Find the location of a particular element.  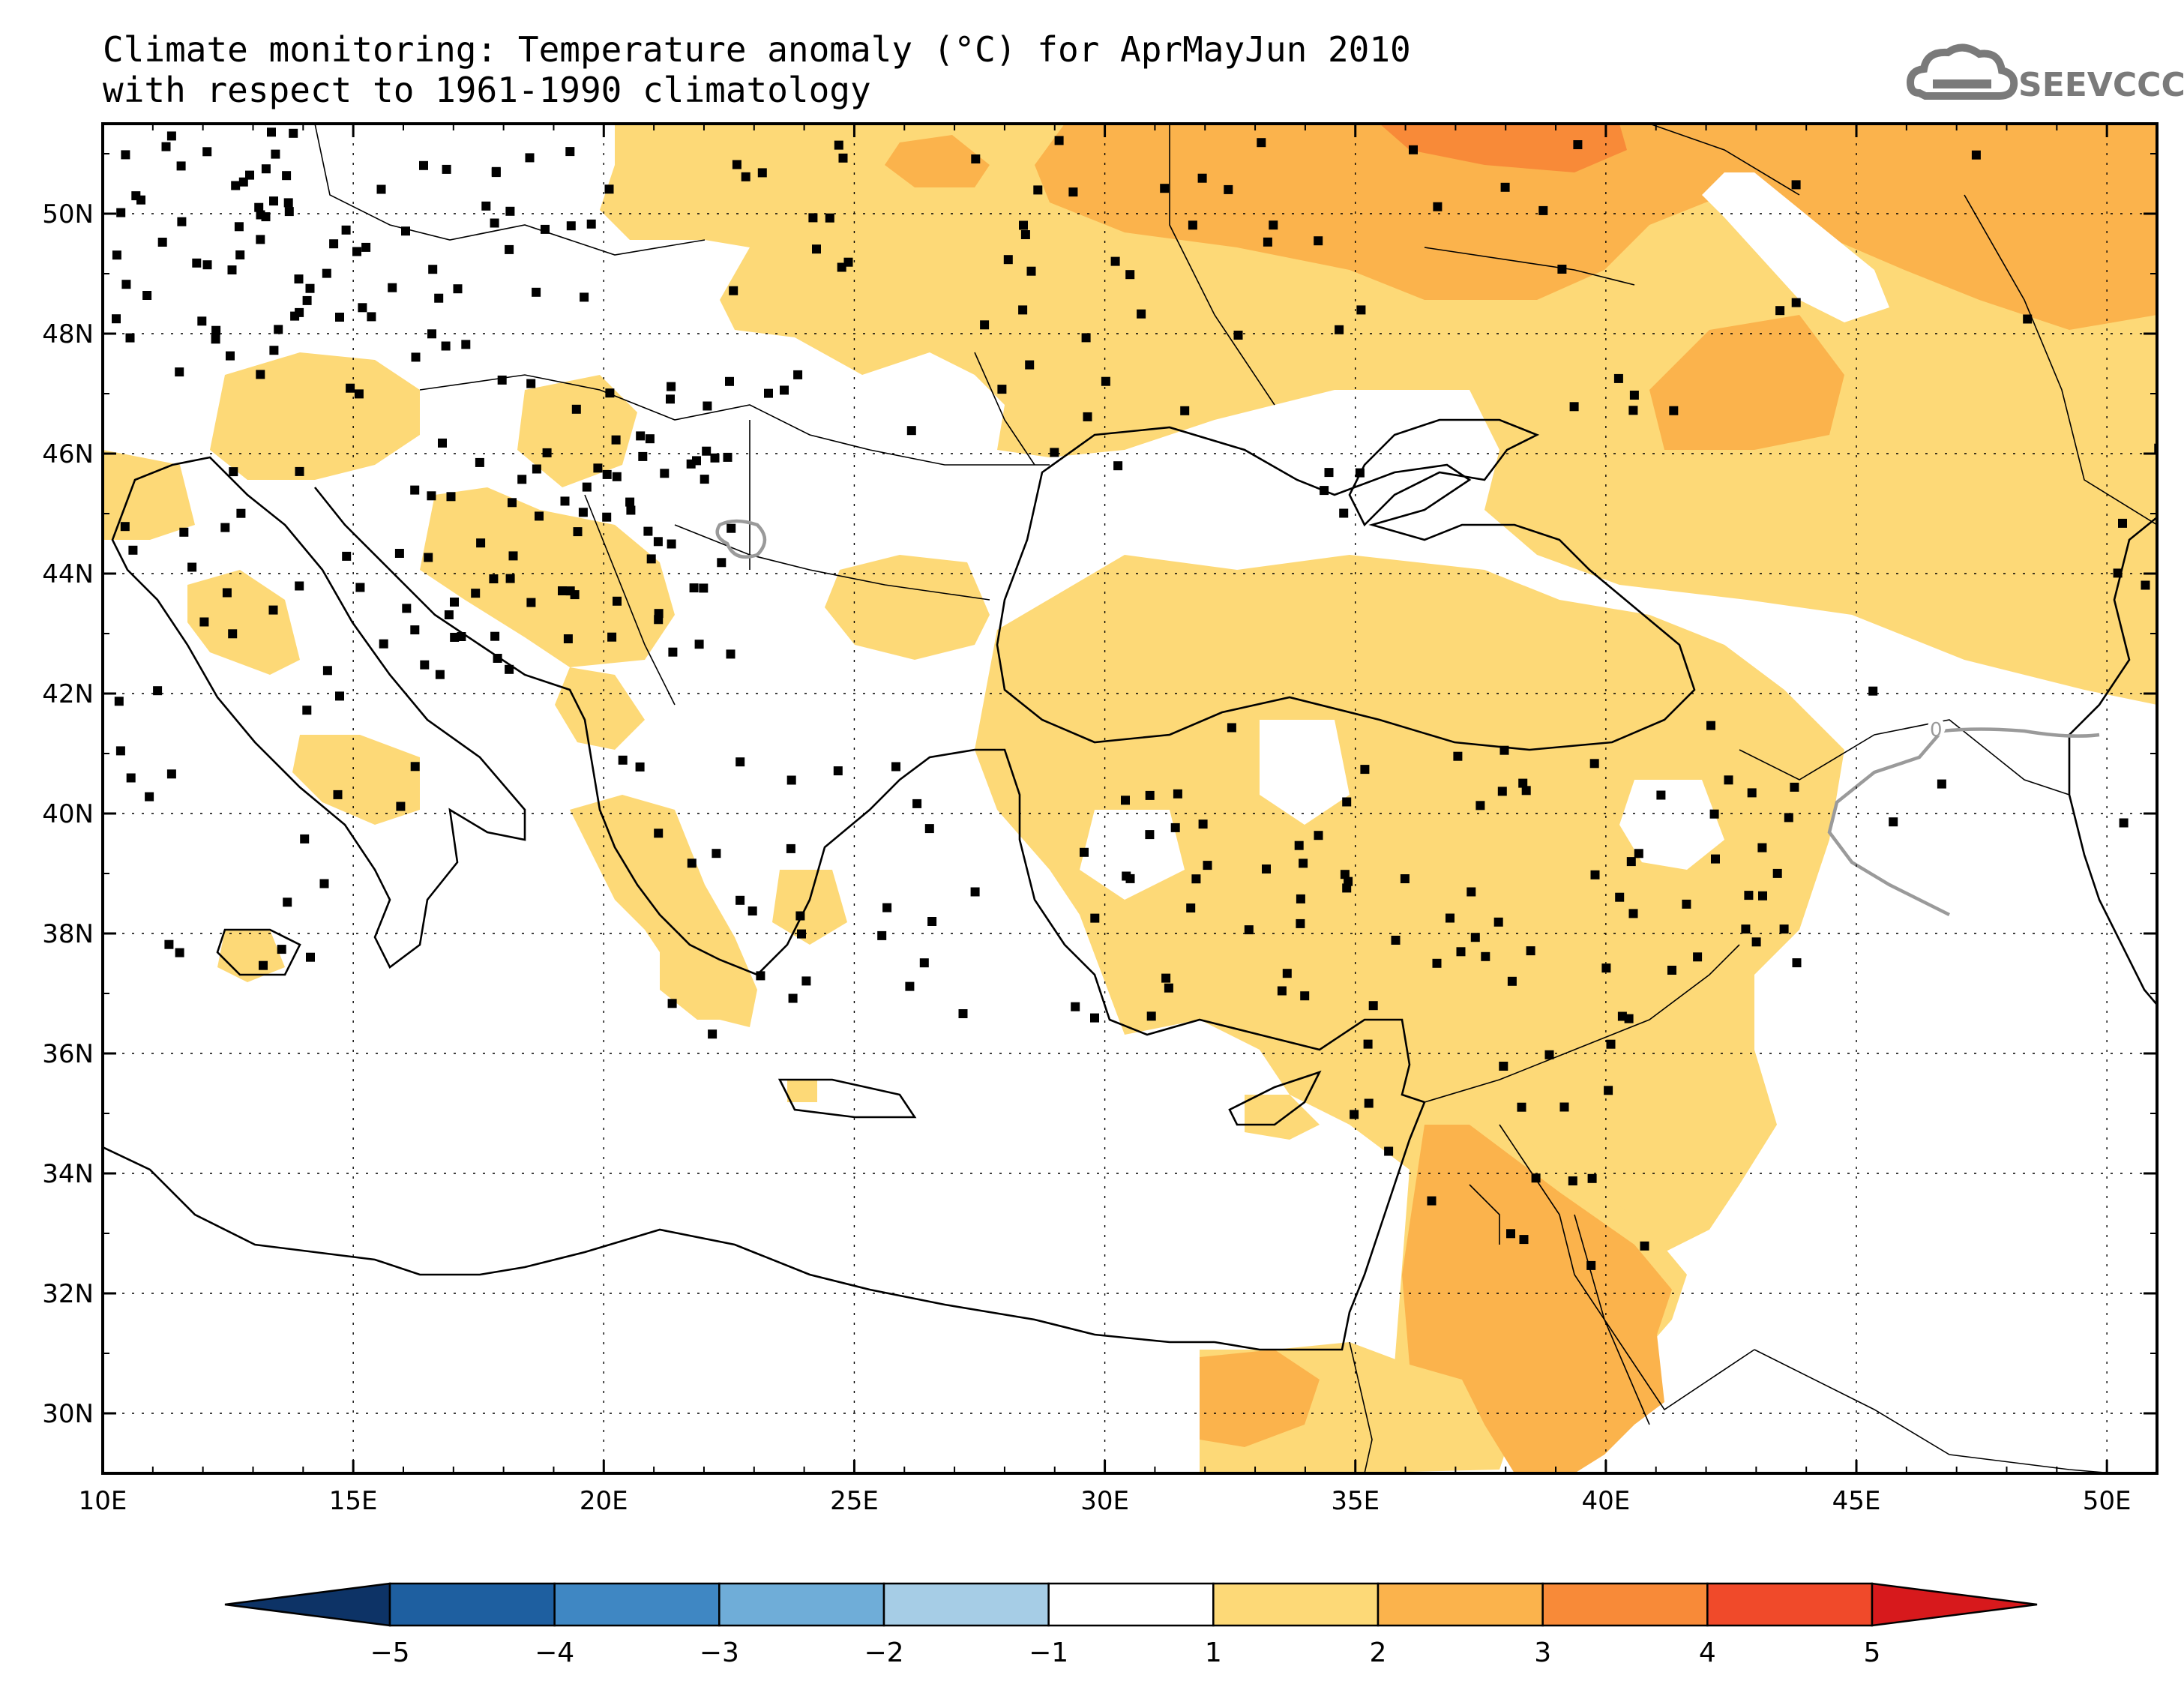

y-tick-label: 32N is located at coordinates (68, 1294).